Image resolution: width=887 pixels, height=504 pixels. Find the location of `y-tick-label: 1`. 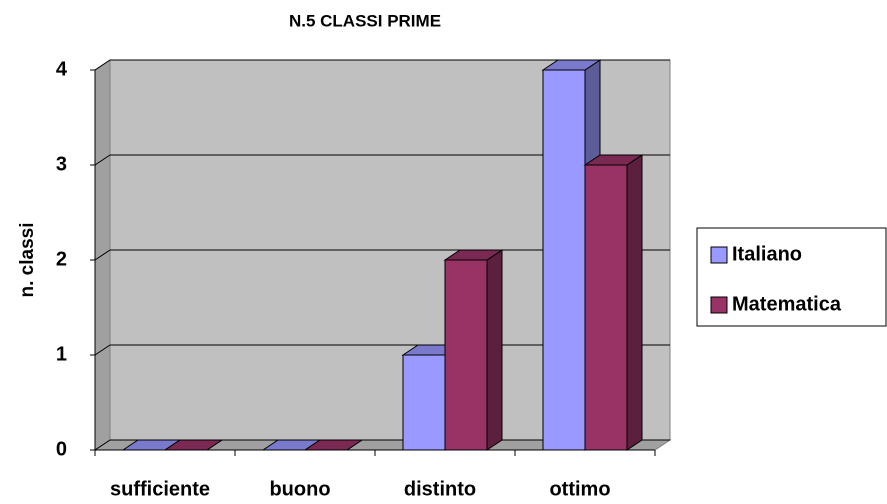

y-tick-label: 1 is located at coordinates (61, 354).